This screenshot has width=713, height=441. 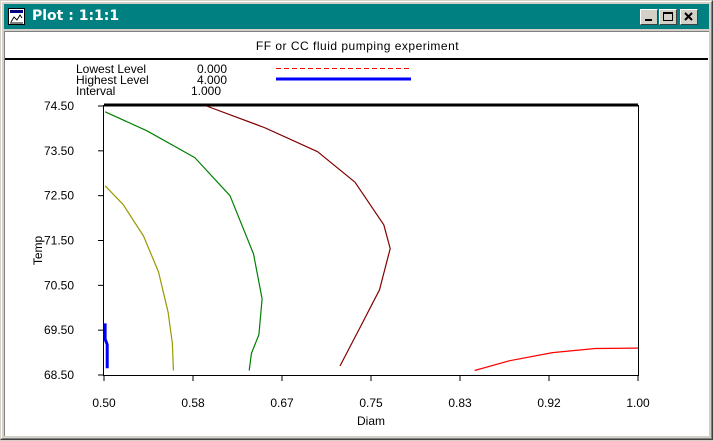 What do you see at coordinates (649, 17) in the screenshot?
I see `minimize-button` at bounding box center [649, 17].